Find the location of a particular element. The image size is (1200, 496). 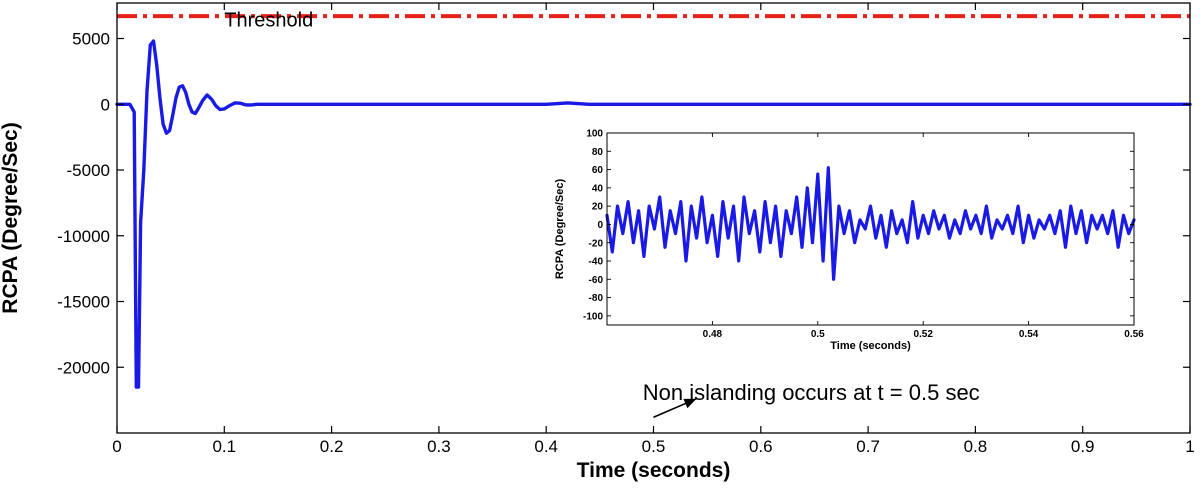

inset-y-tick-label: -100 is located at coordinates (593, 316).